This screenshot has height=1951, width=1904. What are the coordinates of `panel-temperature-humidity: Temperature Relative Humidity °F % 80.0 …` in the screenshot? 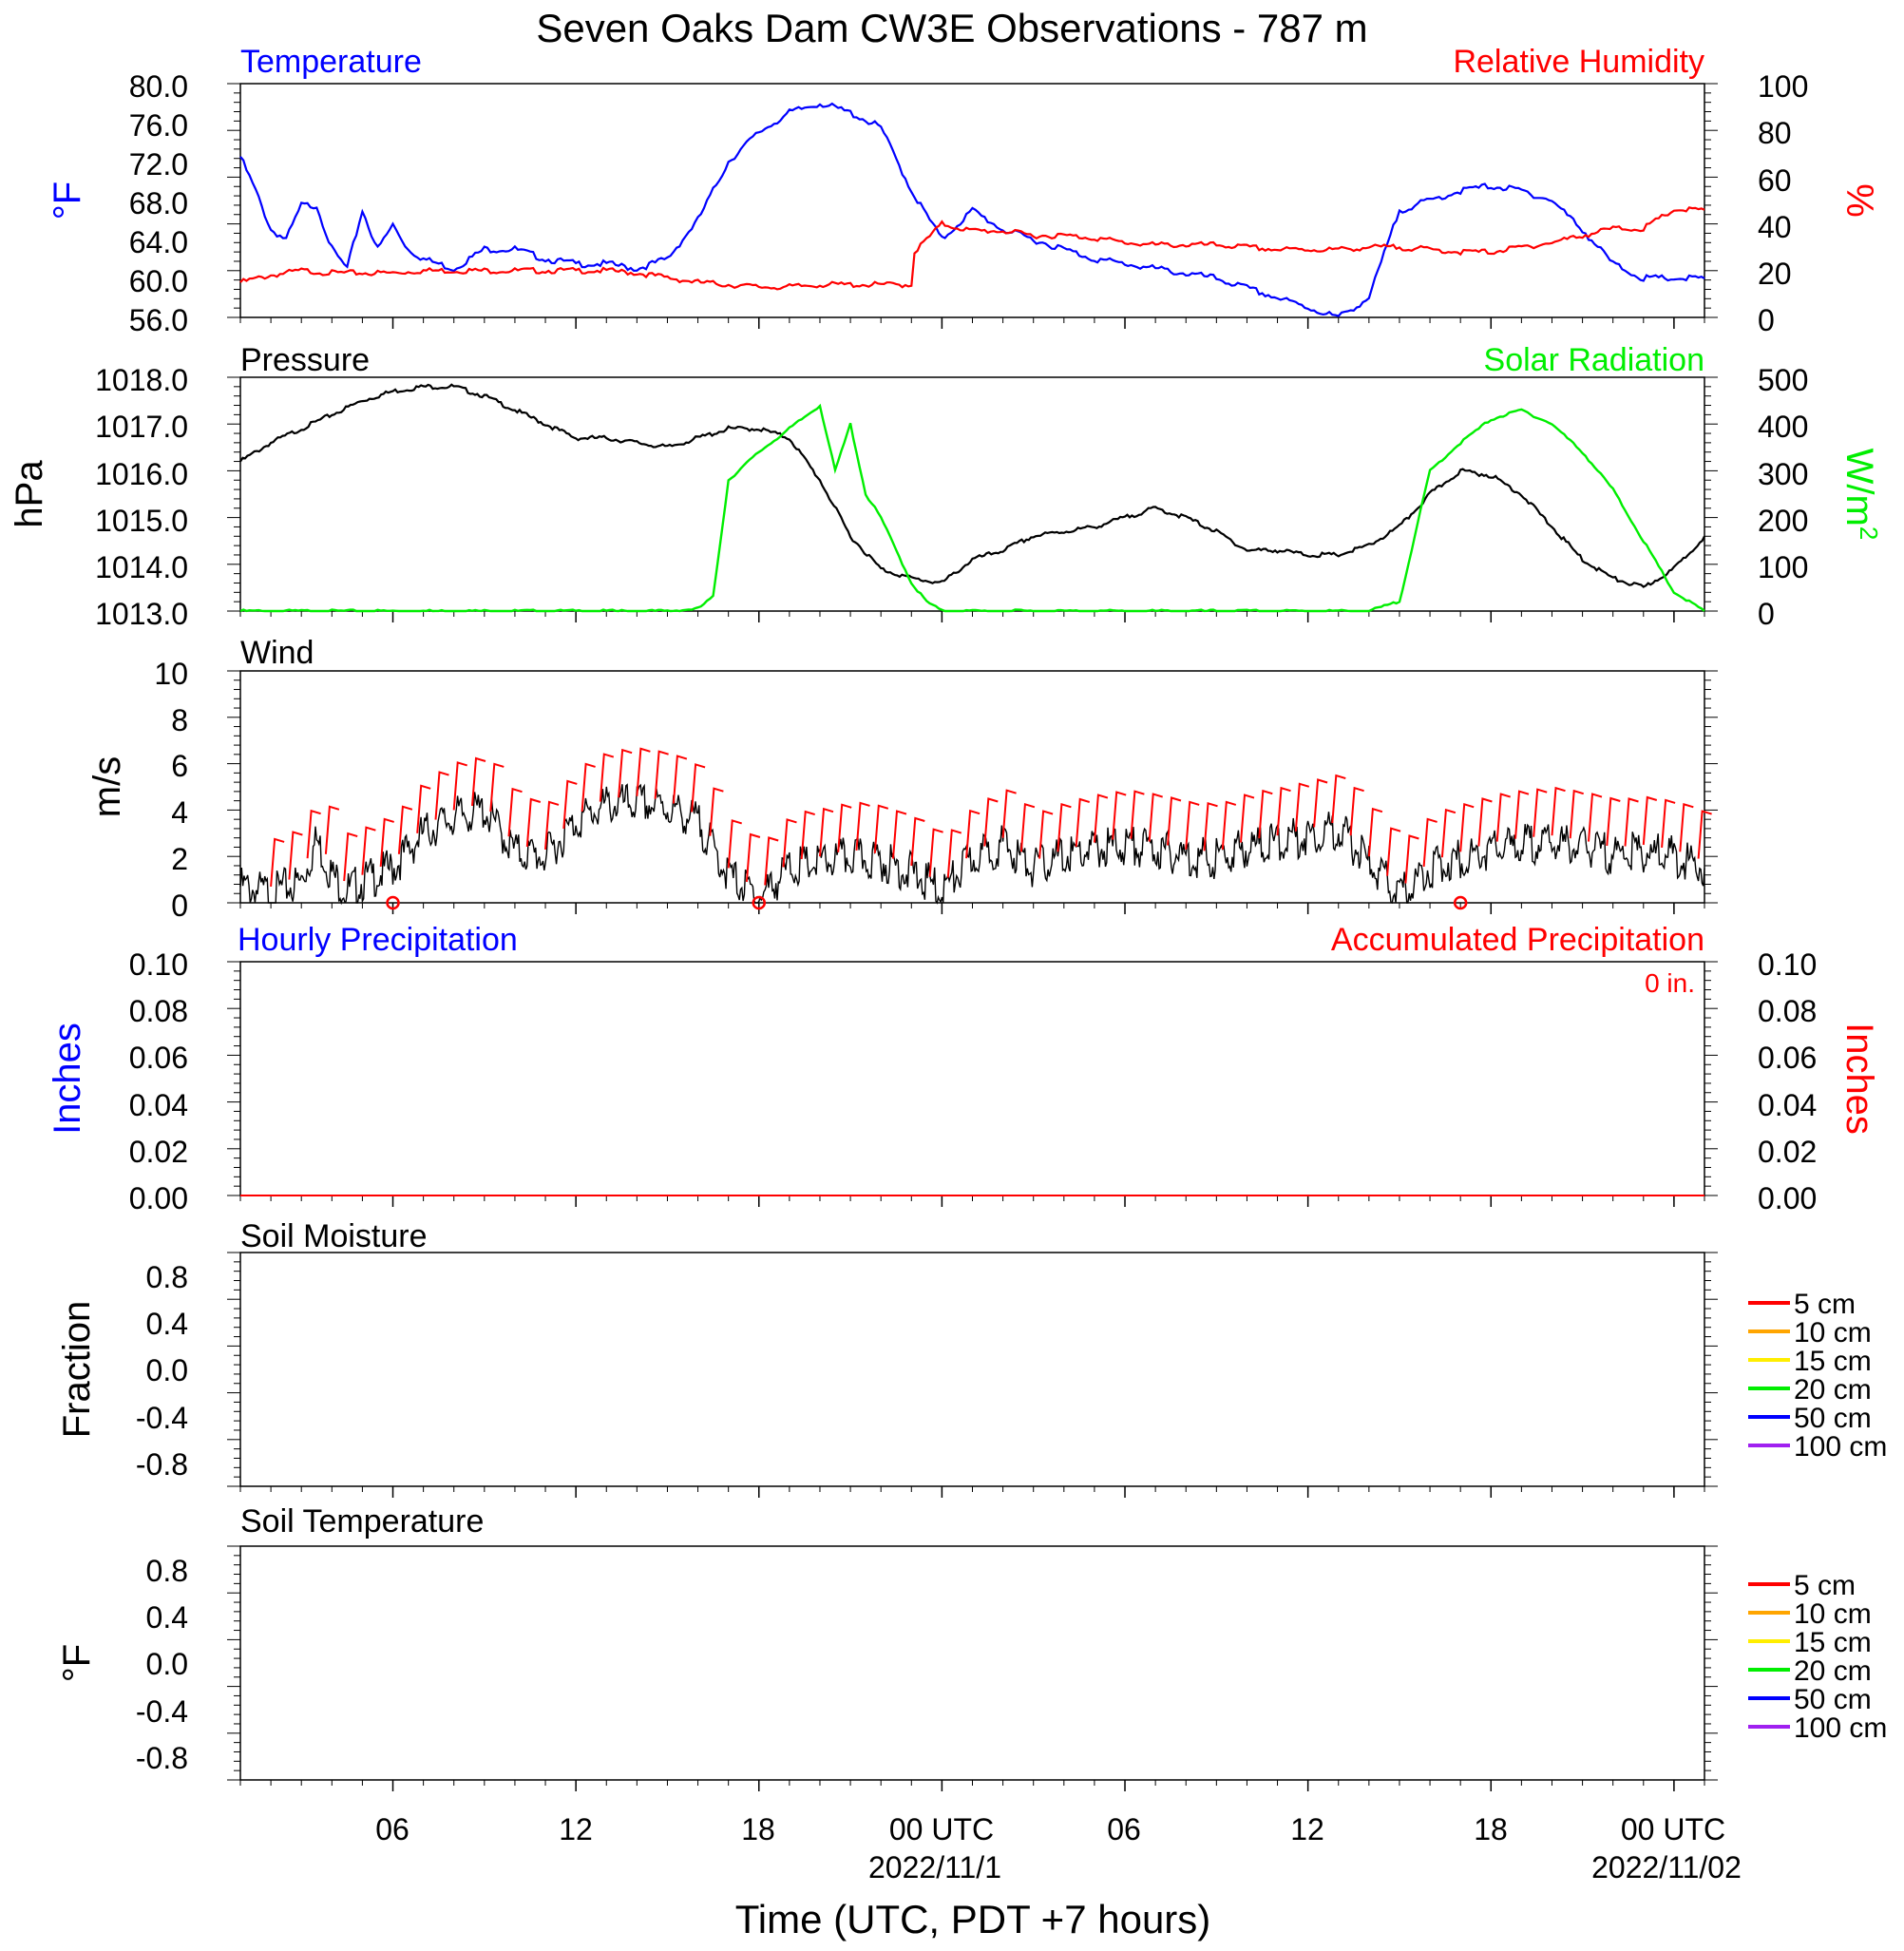 It's located at (964, 190).